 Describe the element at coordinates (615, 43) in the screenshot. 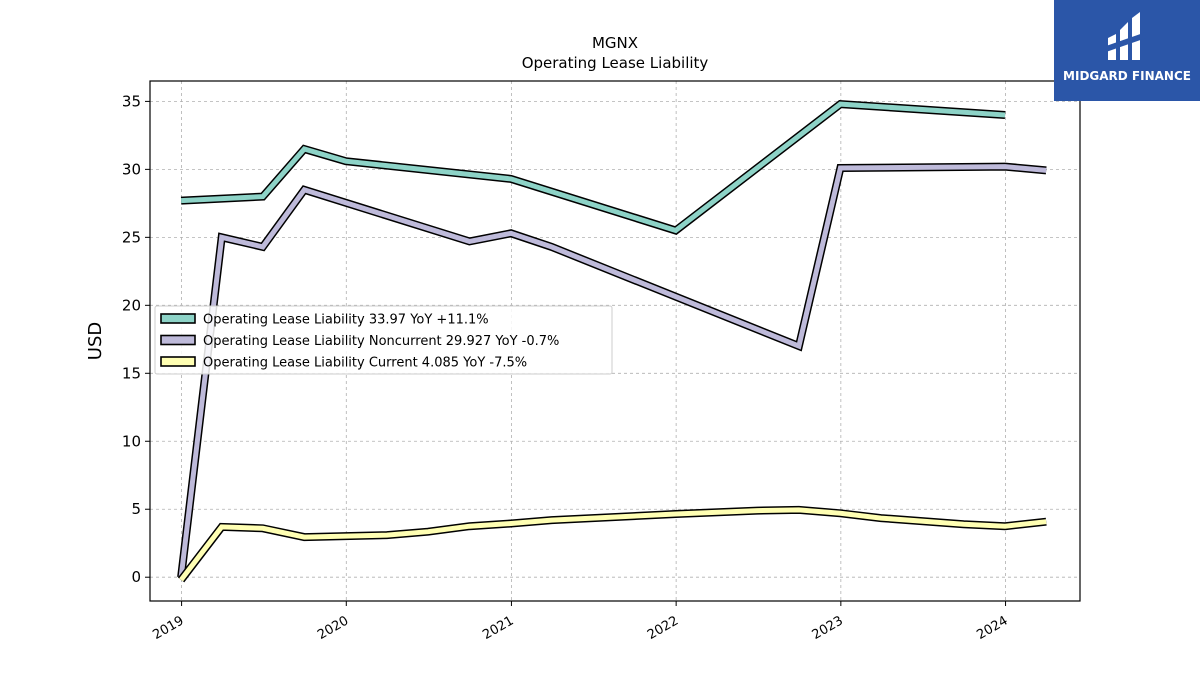

I see `chart-title: MGNX` at that location.